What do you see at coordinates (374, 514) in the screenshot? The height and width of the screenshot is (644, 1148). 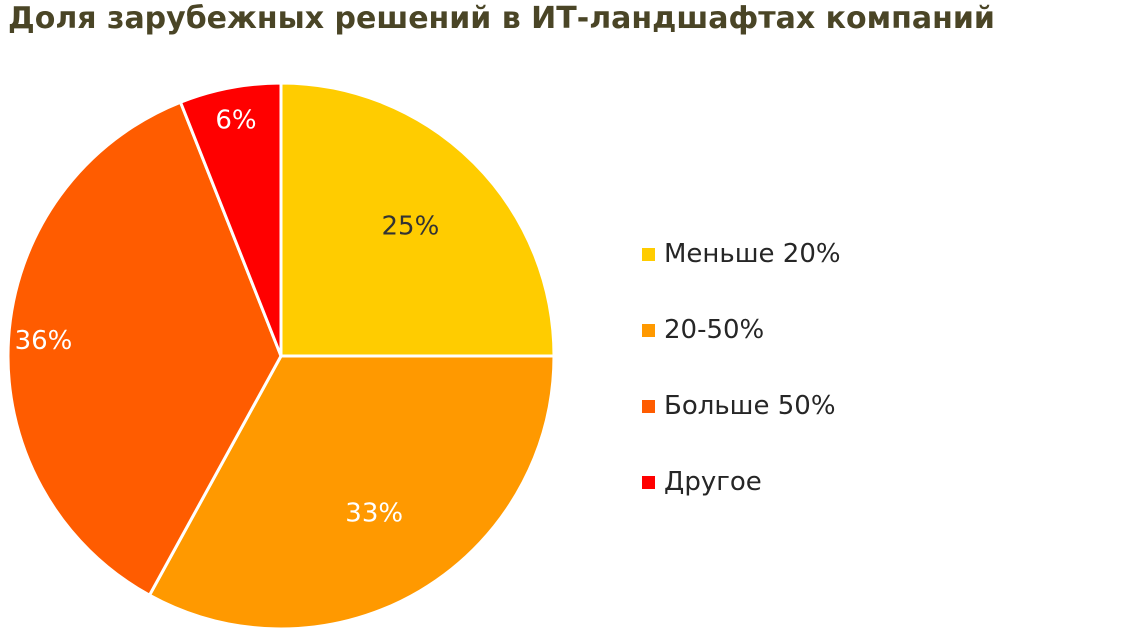 I see `data-label-20-50: 33%` at bounding box center [374, 514].